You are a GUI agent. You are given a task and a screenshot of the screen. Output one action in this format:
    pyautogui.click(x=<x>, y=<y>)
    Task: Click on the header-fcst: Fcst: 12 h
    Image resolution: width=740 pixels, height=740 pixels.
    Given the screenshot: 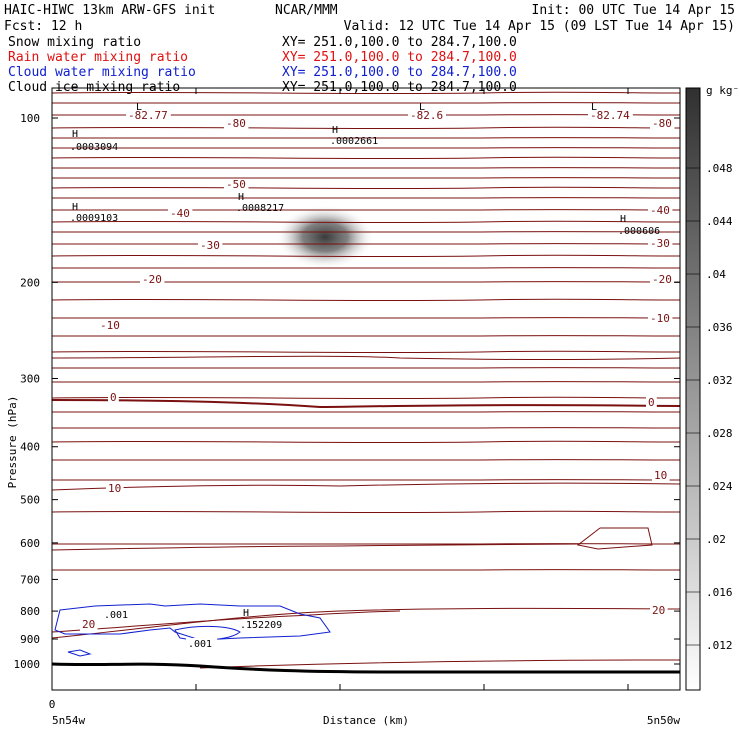 What is the action you would take?
    pyautogui.click(x=43, y=26)
    